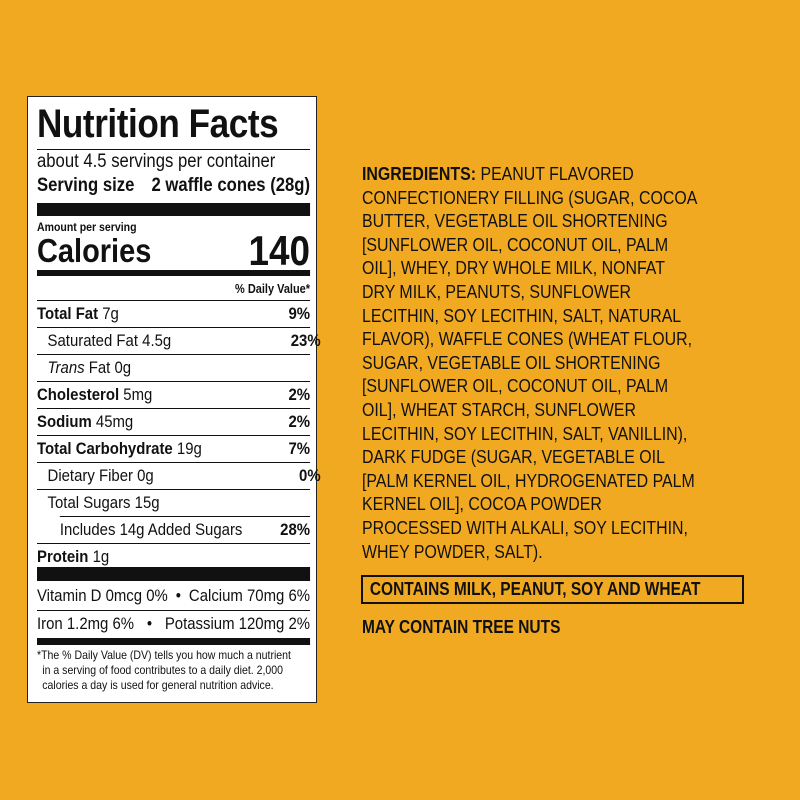  What do you see at coordinates (173, 250) in the screenshot?
I see `calories-row: Calories 140` at bounding box center [173, 250].